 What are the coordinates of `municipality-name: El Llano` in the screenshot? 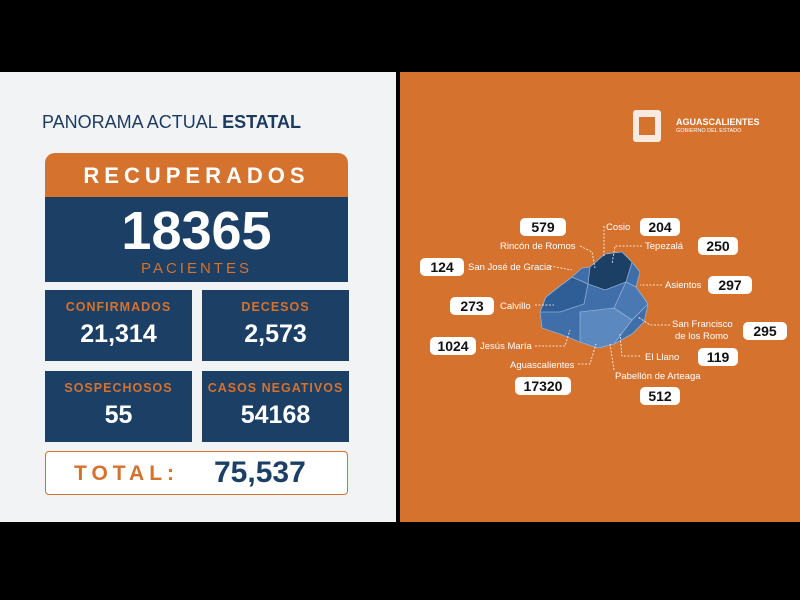 It's located at (662, 357).